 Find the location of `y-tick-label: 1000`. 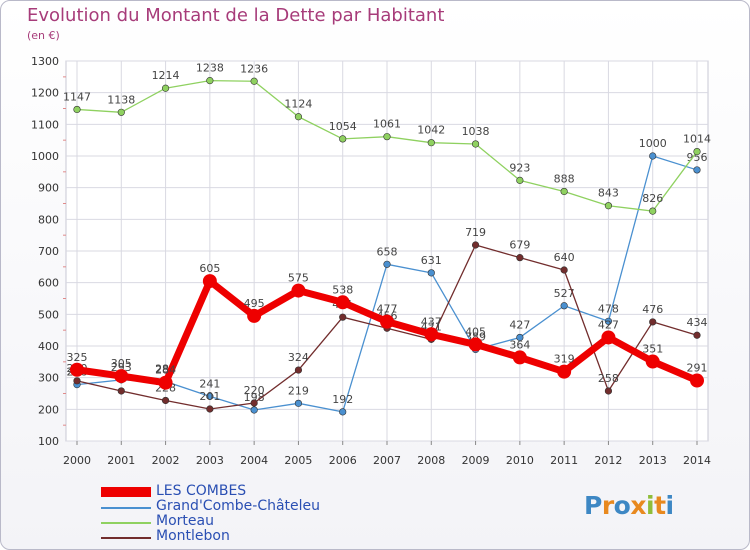

y-tick-label: 1000 is located at coordinates (45, 156).